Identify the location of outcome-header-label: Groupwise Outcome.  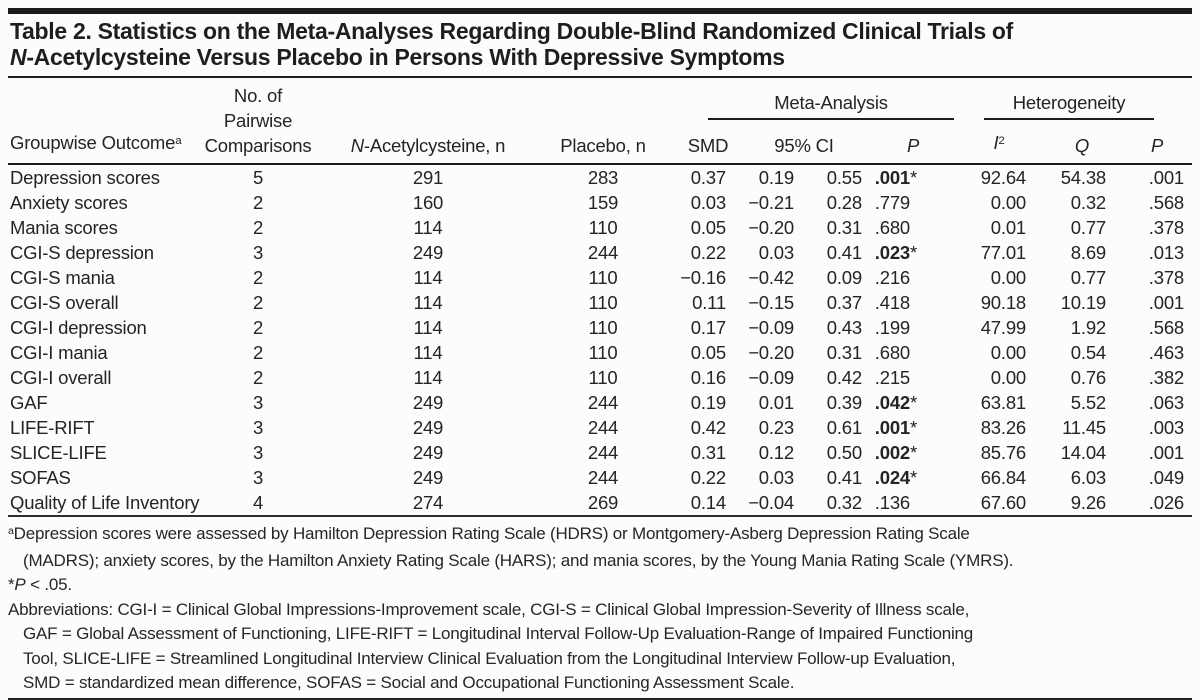
(93, 142).